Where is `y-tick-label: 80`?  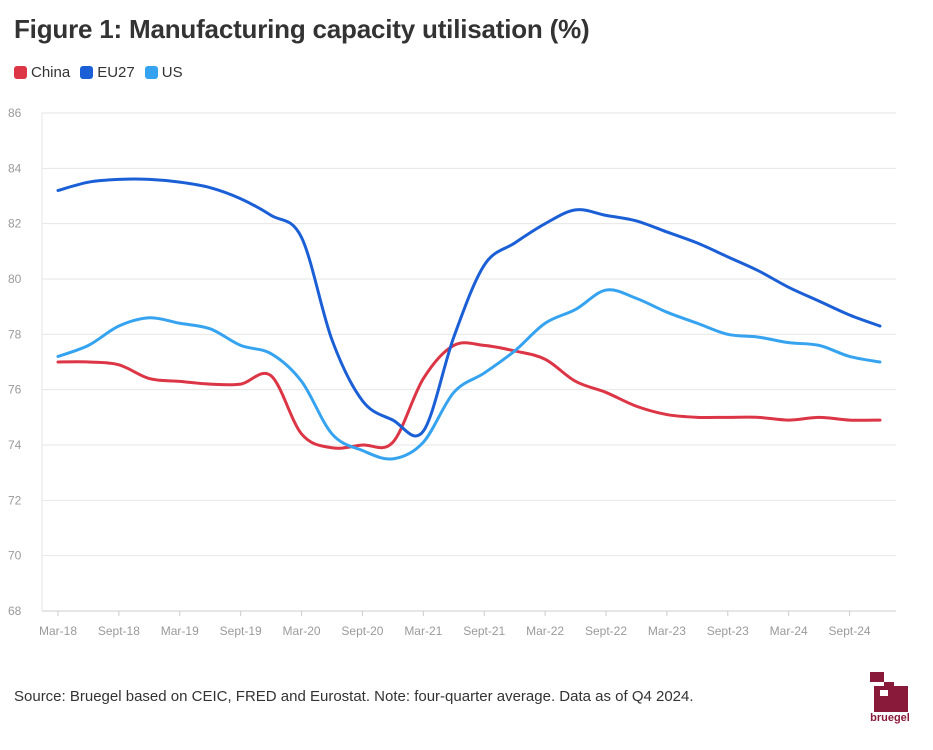 y-tick-label: 80 is located at coordinates (15, 279).